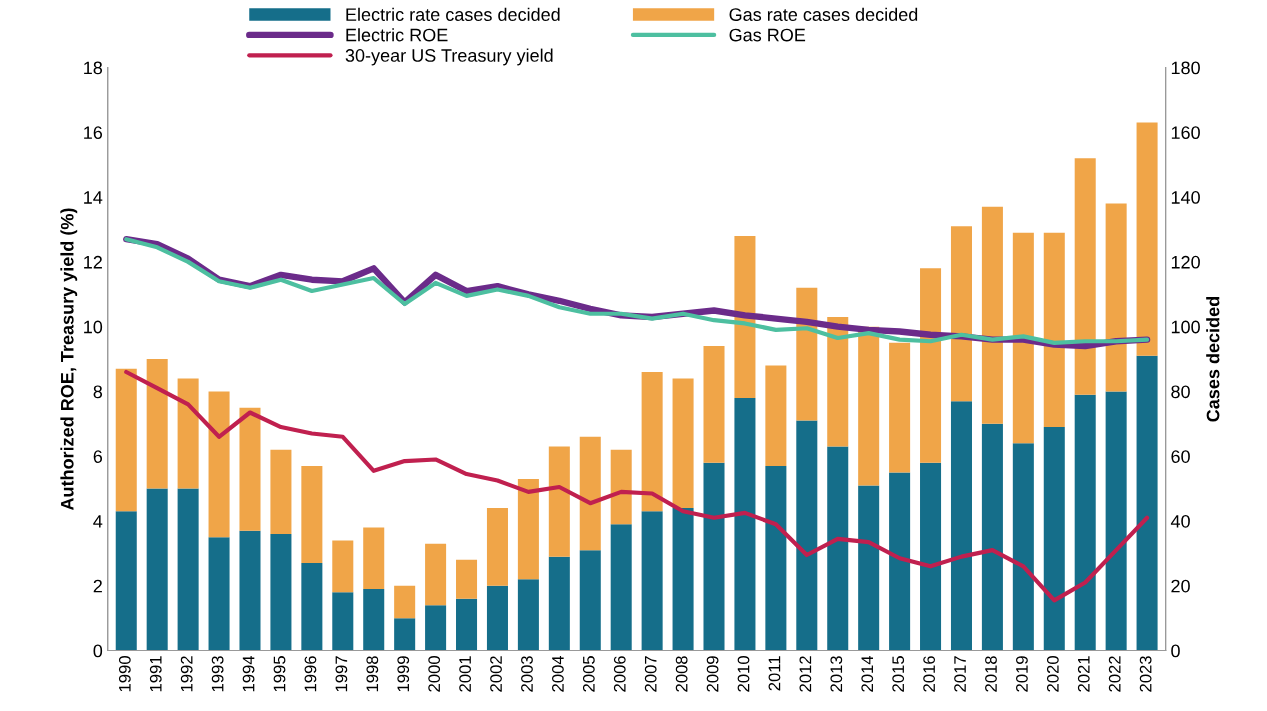  Describe the element at coordinates (1145, 674) in the screenshot. I see `x-tick-label: 2023` at that location.